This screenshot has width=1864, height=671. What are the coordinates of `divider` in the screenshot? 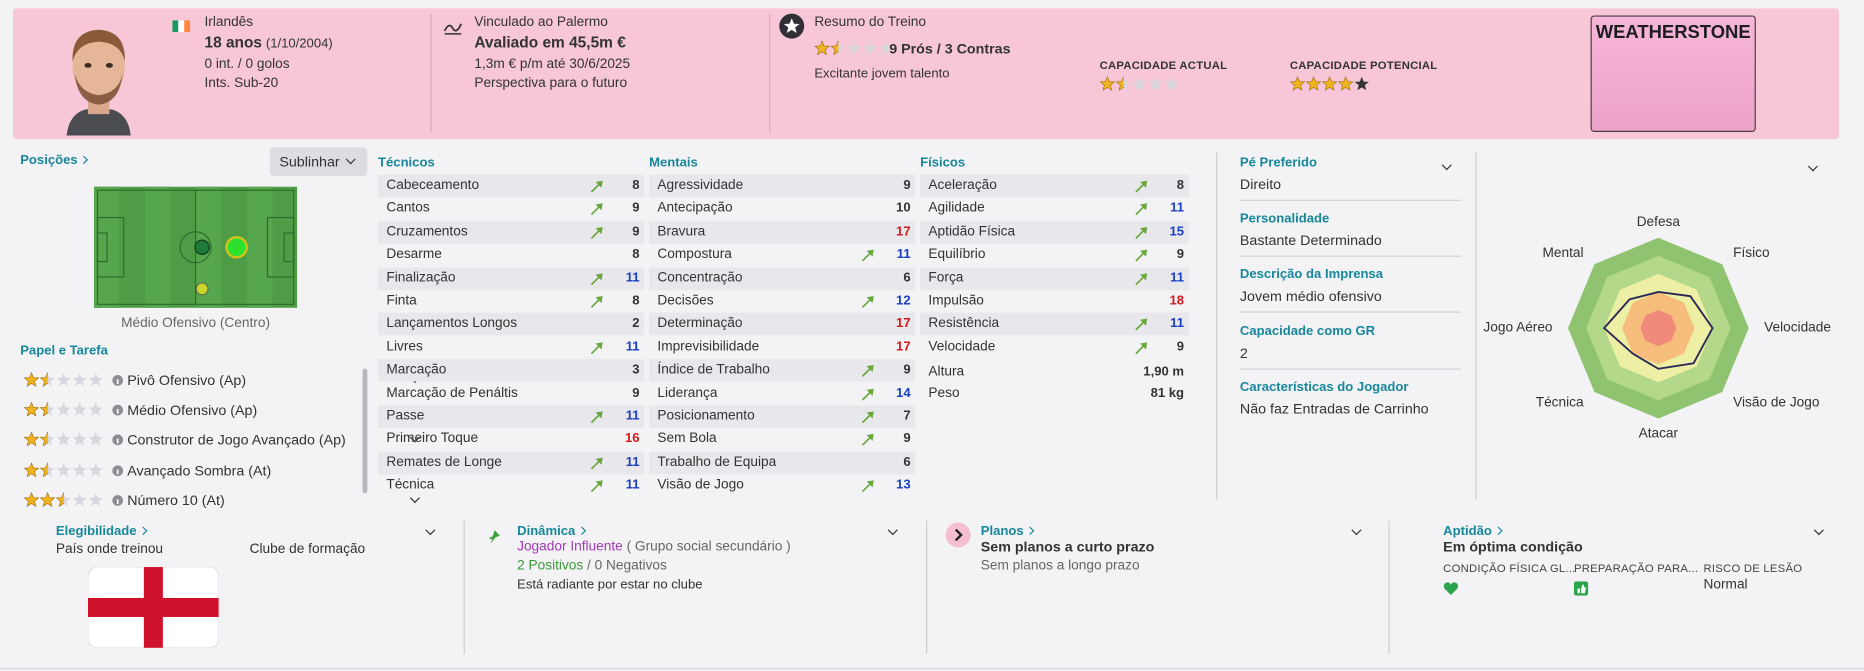 It's located at (927, 587).